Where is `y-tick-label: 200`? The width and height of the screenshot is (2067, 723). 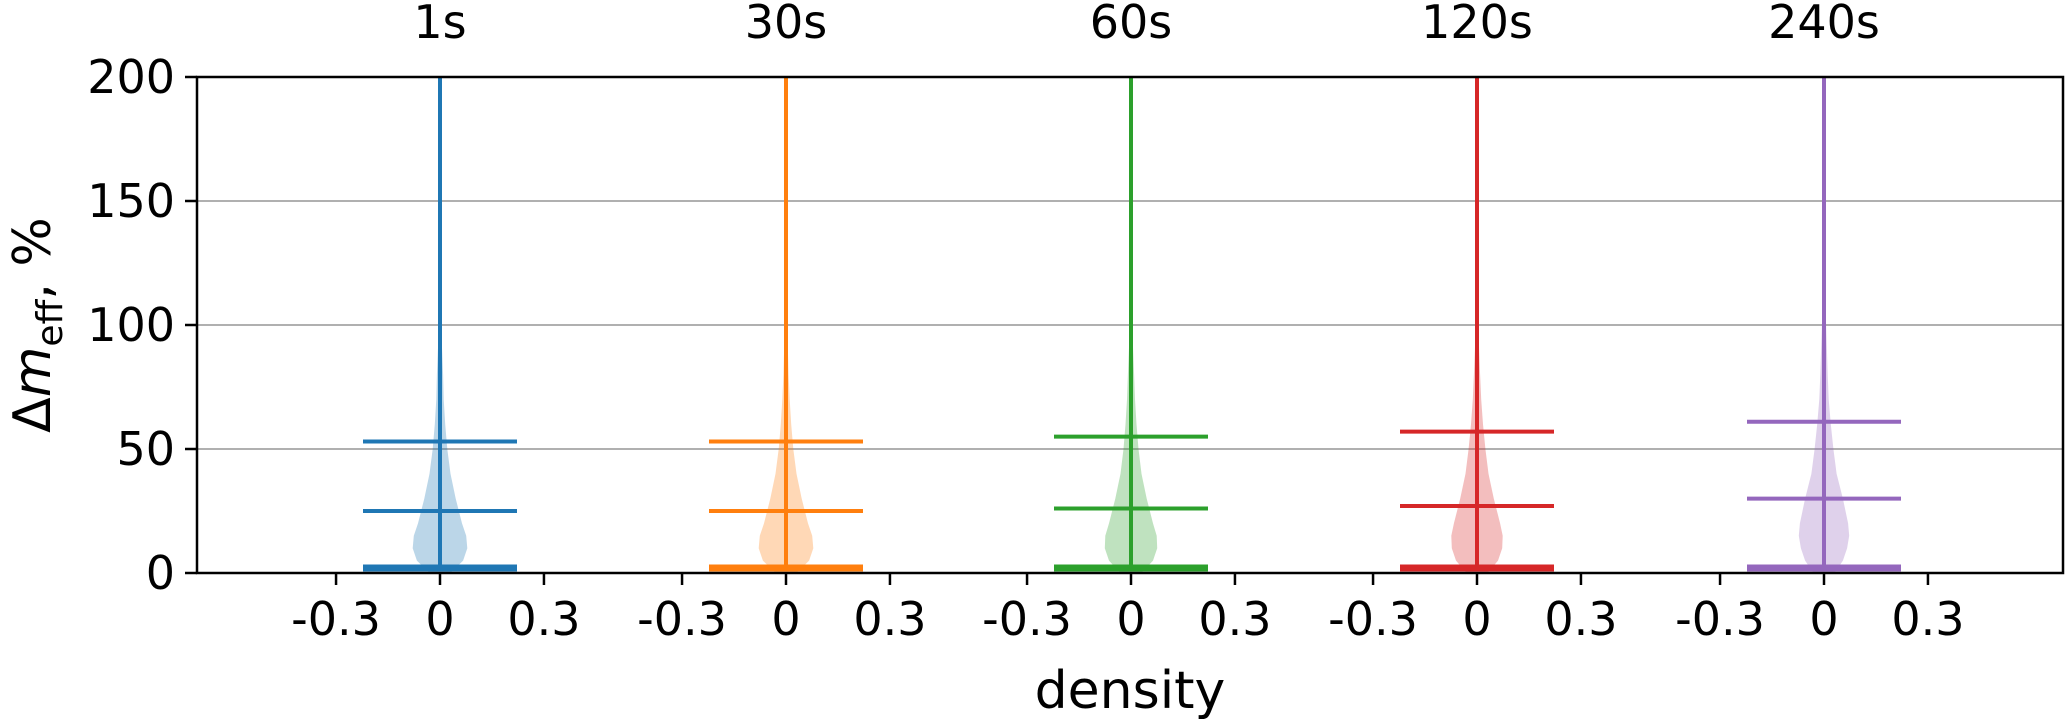
y-tick-label: 200 is located at coordinates (131, 77).